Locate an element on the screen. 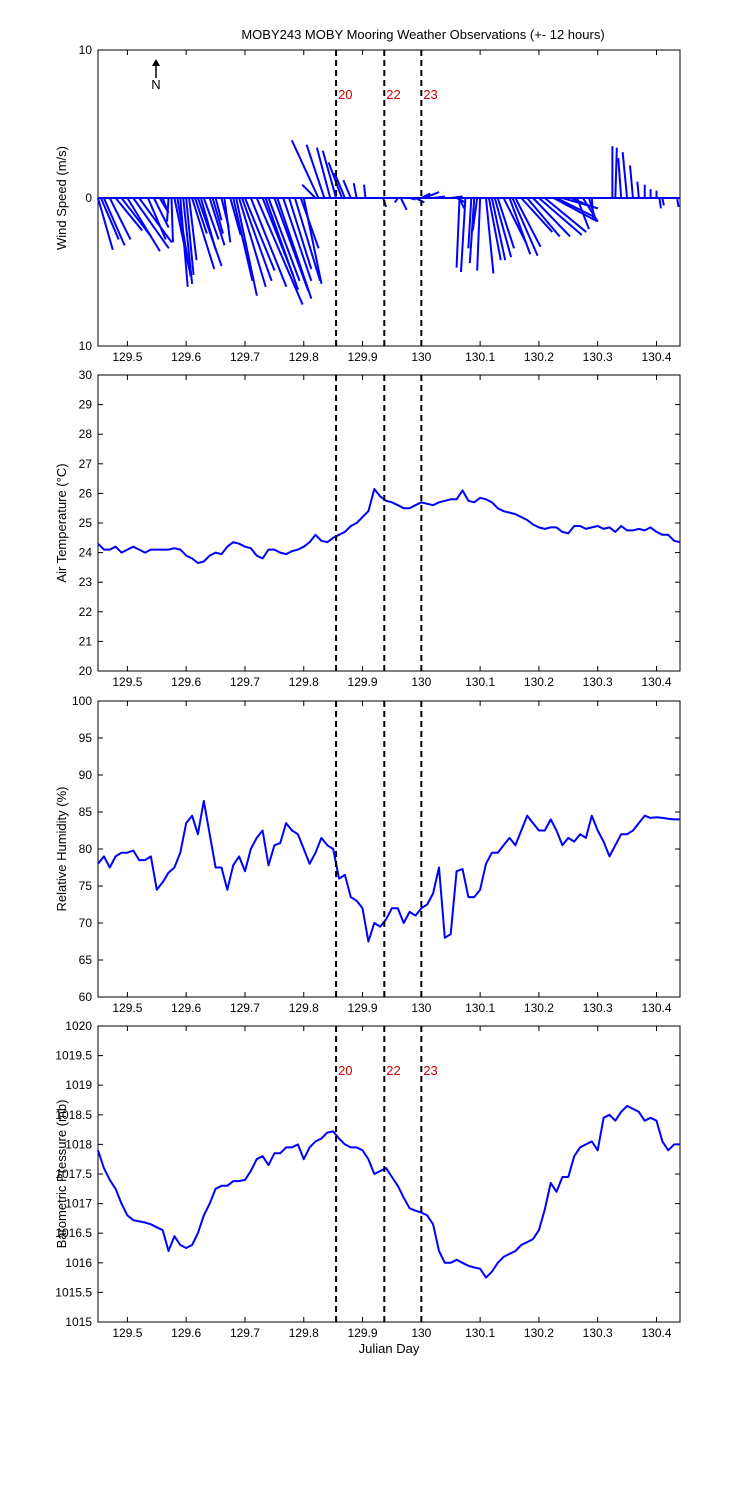 The height and width of the screenshot is (1500, 750). x-tick-label: 130.2 is located at coordinates (539, 1333).